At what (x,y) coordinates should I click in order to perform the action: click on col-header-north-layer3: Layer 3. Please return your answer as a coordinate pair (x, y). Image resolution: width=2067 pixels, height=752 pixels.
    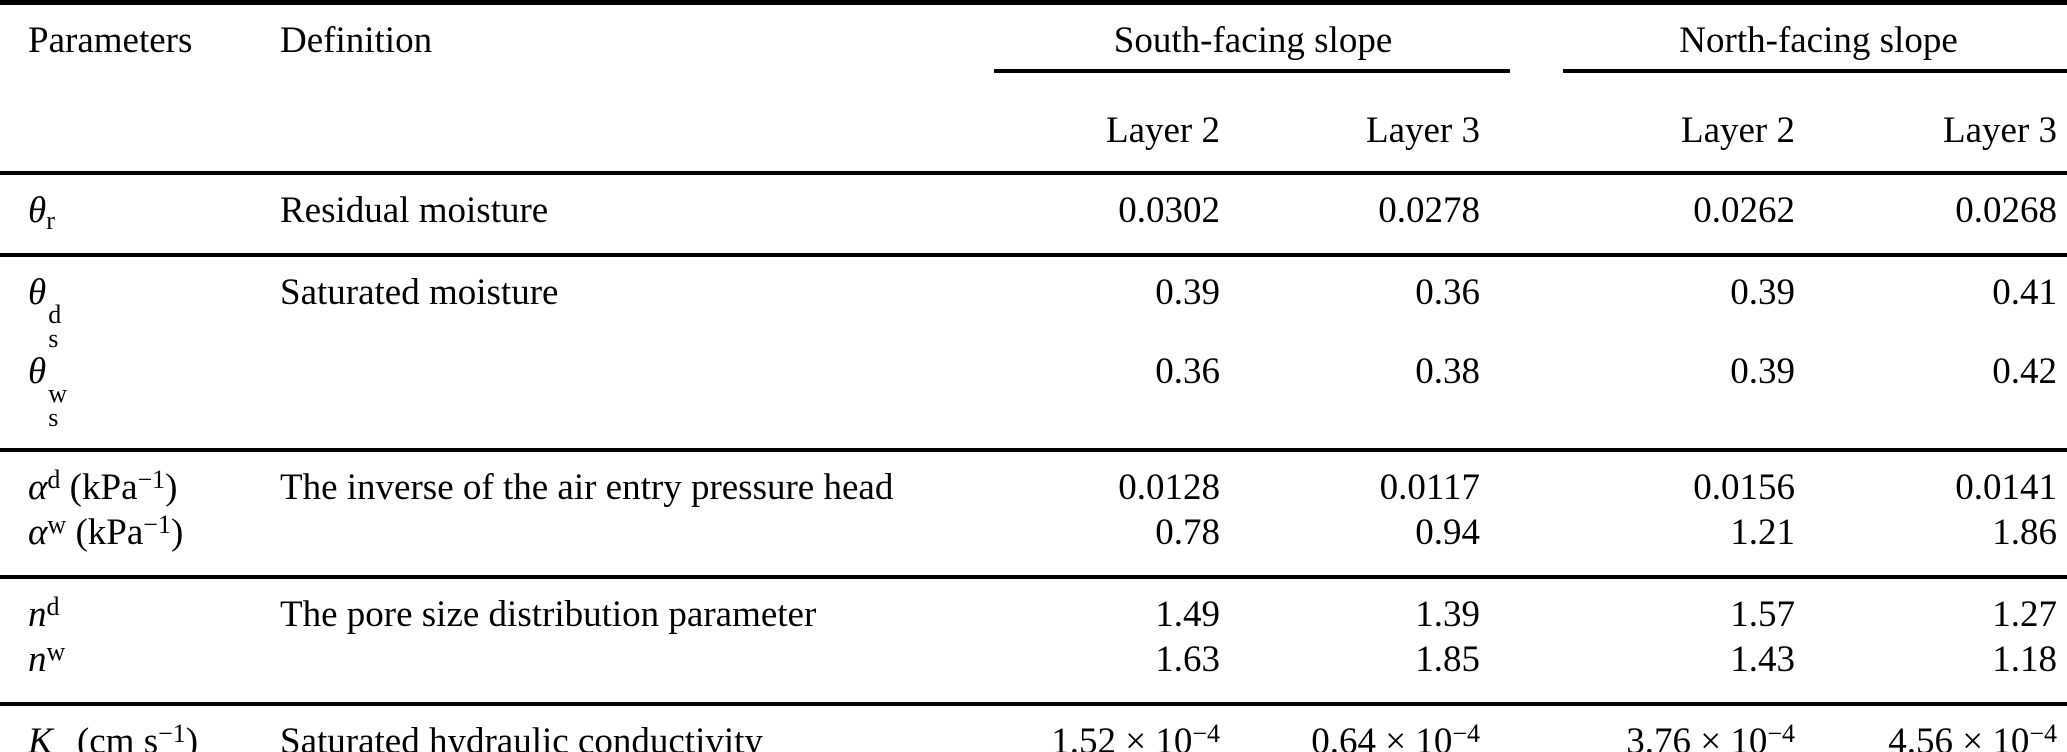
    Looking at the image, I should click on (2000, 130).